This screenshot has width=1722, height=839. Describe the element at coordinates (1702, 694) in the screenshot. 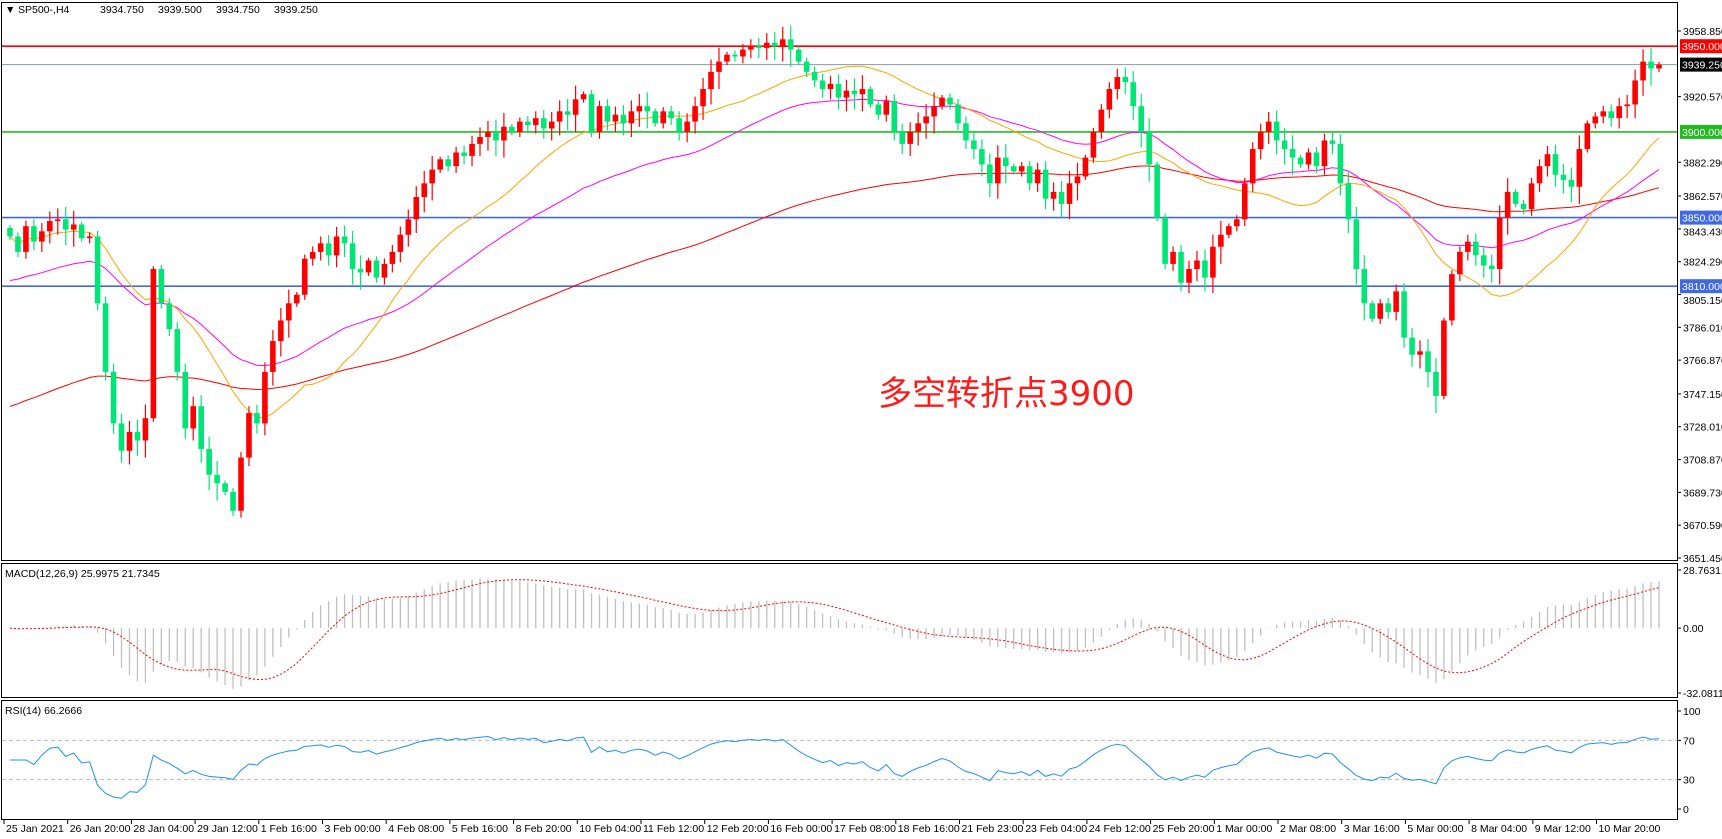

I see `macd-tick-label: -32.0811` at that location.